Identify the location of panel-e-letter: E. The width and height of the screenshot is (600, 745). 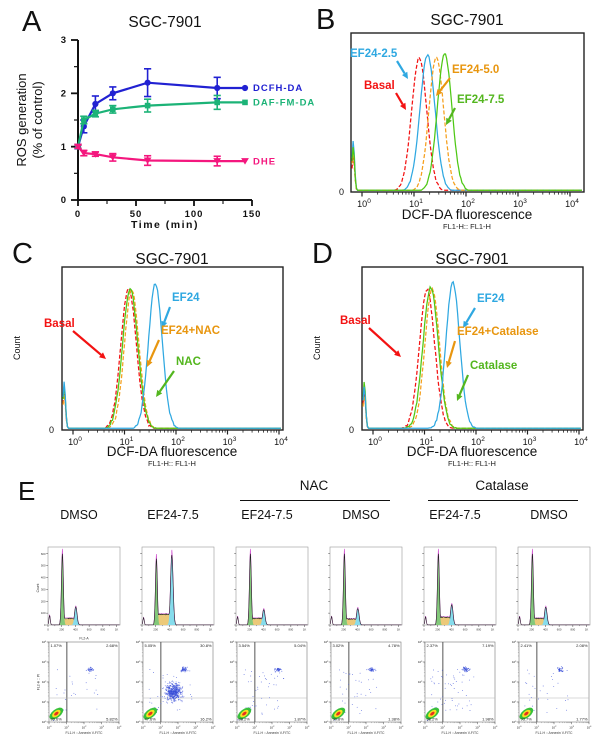
(27, 491).